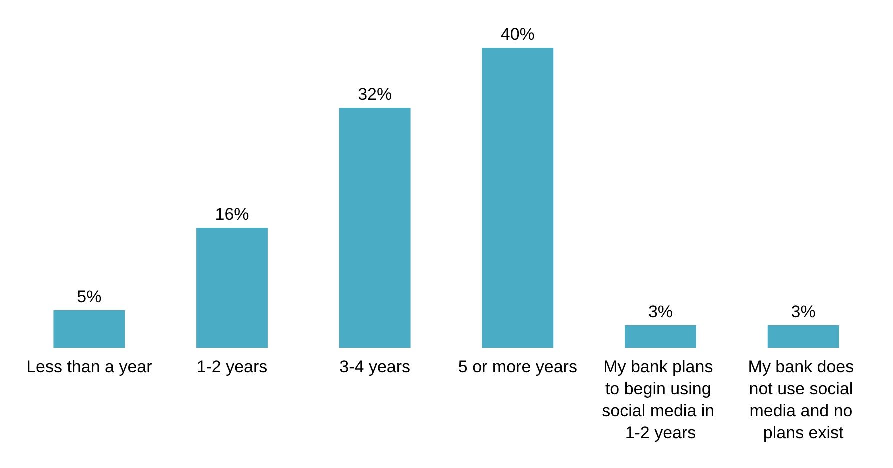 This screenshot has height=468, width=893. I want to click on x-tick-label: 1-2 years, so click(232, 367).